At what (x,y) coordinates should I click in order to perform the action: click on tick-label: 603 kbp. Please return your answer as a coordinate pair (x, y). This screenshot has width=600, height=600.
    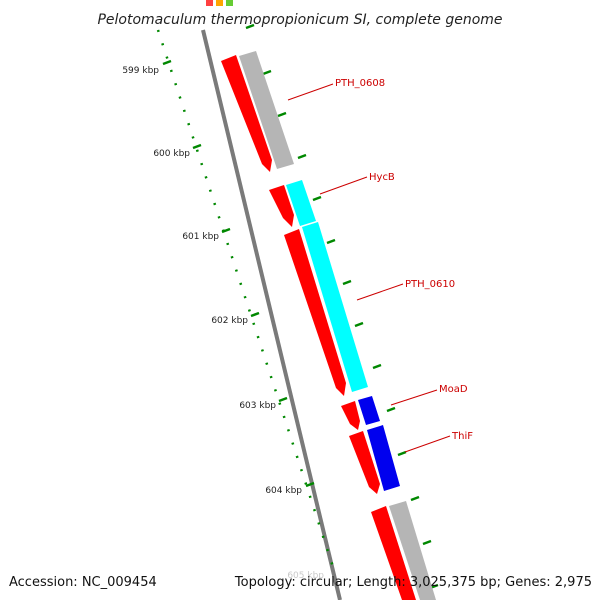
    Looking at the image, I should click on (257, 406).